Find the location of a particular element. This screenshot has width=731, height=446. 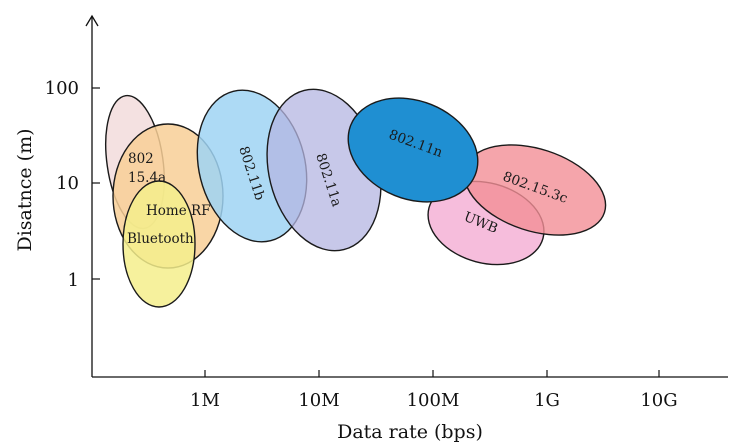

y-tick-label-100: 100 is located at coordinates (62, 88).